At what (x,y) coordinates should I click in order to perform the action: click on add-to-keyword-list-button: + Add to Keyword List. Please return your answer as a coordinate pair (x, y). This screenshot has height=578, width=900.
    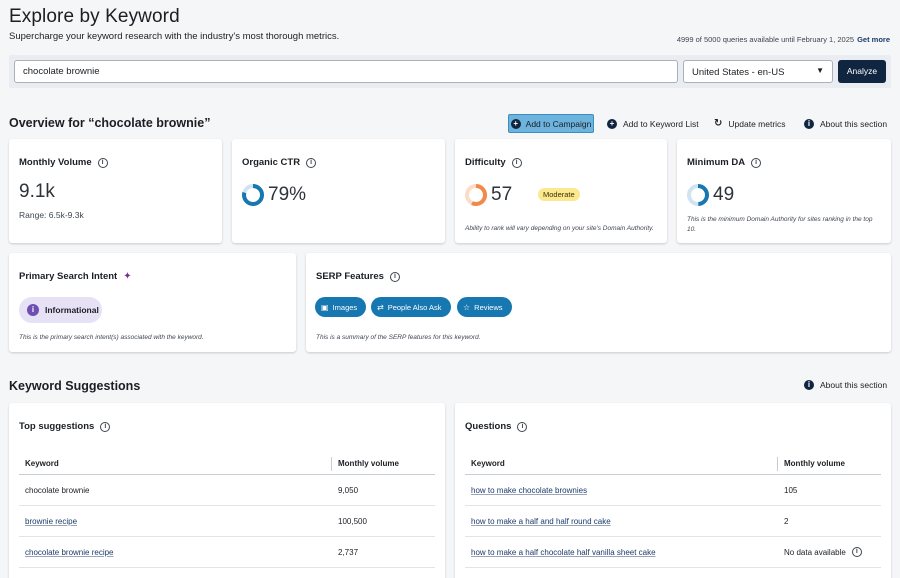
    Looking at the image, I should click on (653, 123).